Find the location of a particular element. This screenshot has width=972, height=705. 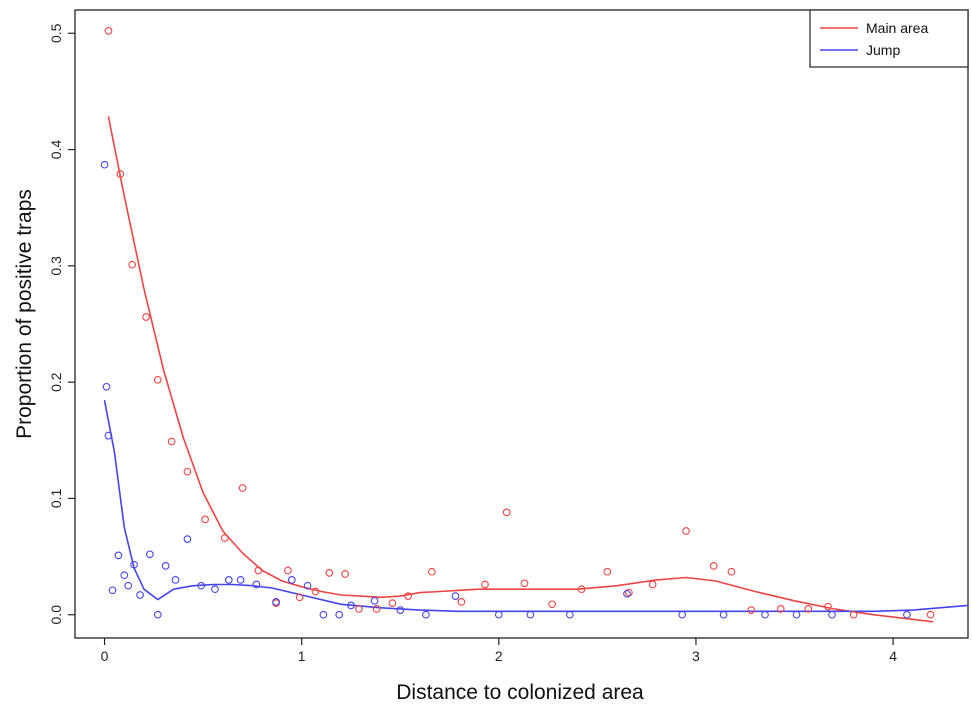

y-axis-title: Proportion of positive traps is located at coordinates (24, 314).